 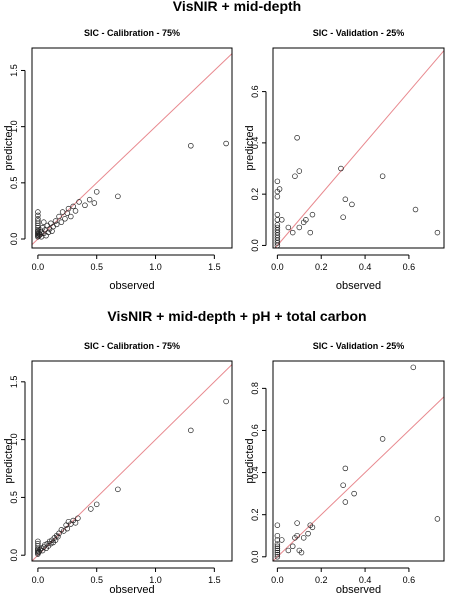 What do you see at coordinates (358, 589) in the screenshot?
I see `x-axis-label: observed` at bounding box center [358, 589].